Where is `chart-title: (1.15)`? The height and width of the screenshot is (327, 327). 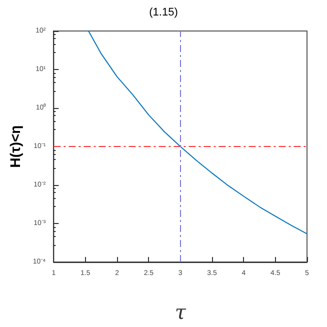 chart-title: (1.15) is located at coordinates (163, 12).